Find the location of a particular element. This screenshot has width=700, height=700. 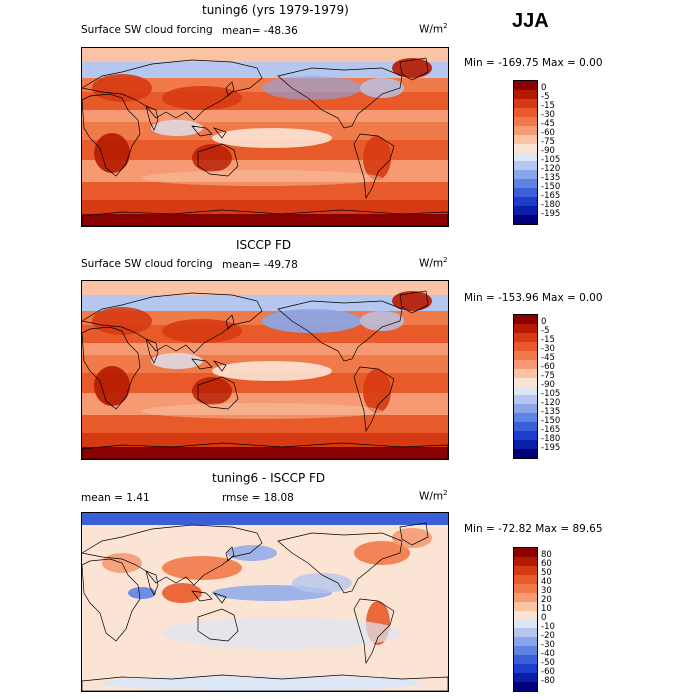

panel-3-rmse: rmse = 18.08 is located at coordinates (258, 498).